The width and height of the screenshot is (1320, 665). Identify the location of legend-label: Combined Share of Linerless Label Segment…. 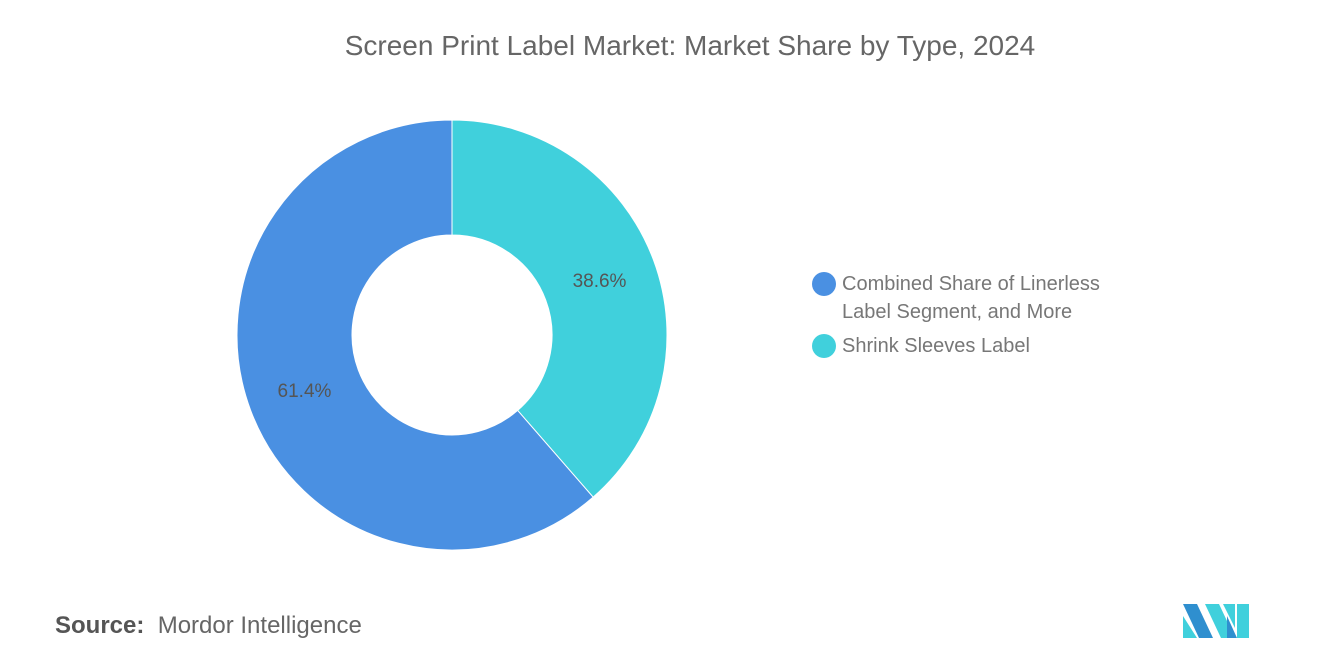
(971, 298).